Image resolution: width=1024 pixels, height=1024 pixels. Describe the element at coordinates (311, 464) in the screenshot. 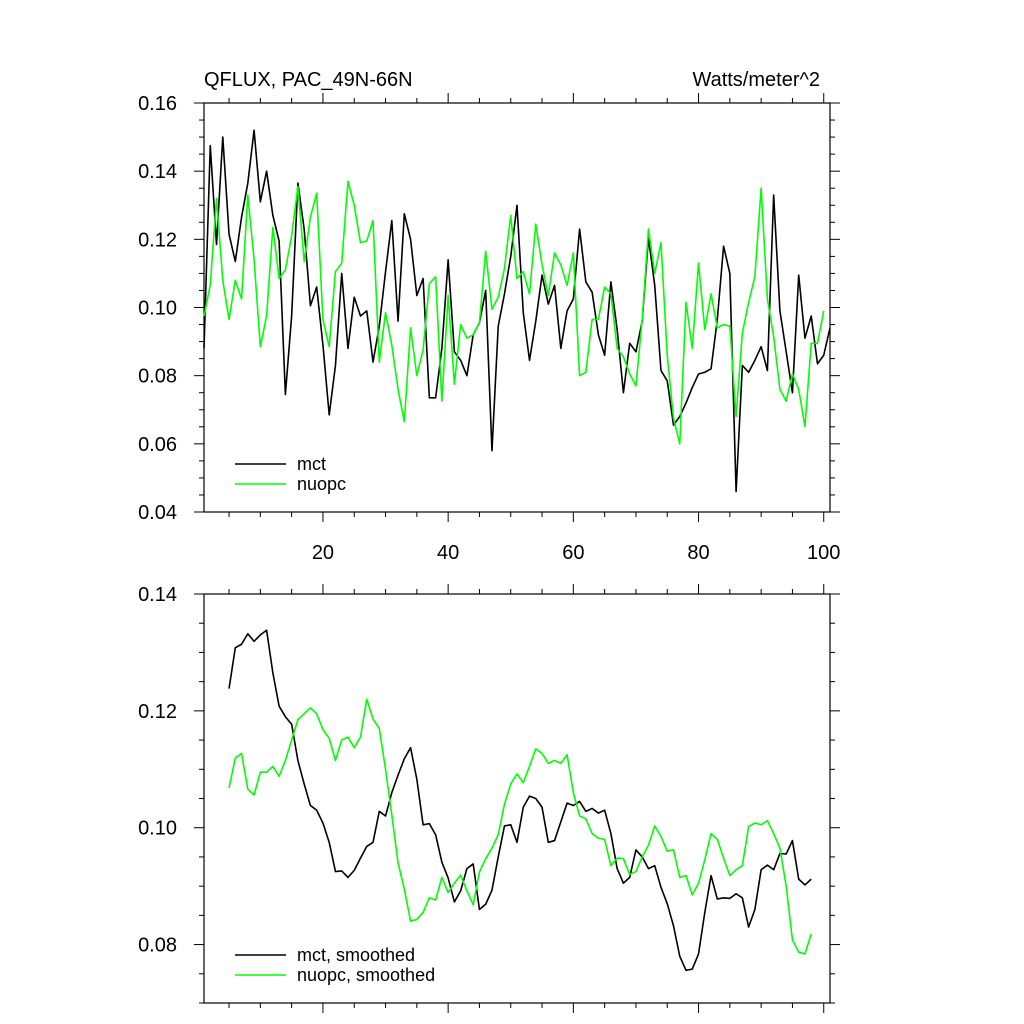

I see `top-legend-label: mct` at that location.